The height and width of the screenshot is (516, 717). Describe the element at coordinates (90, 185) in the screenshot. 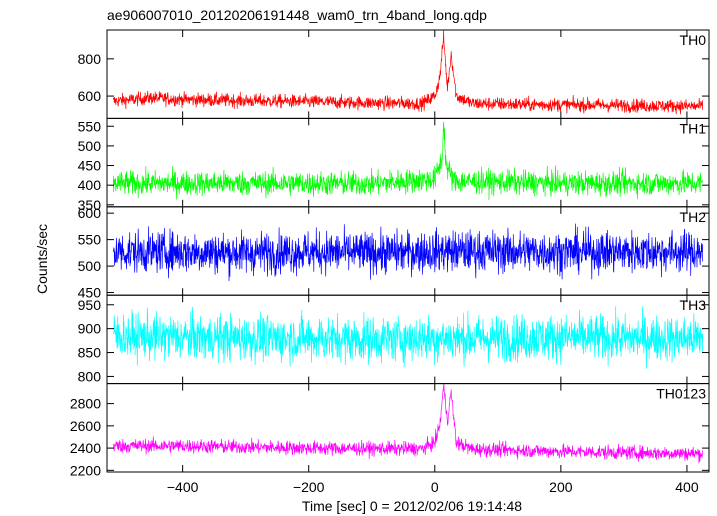

I see `y-tick-label-th1: 400` at that location.